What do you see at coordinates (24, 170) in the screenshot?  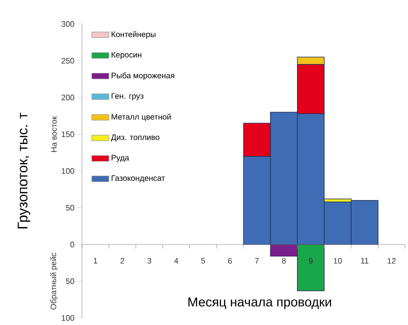 I see `y-axis-title: Грузопоток, тыс. т` at bounding box center [24, 170].